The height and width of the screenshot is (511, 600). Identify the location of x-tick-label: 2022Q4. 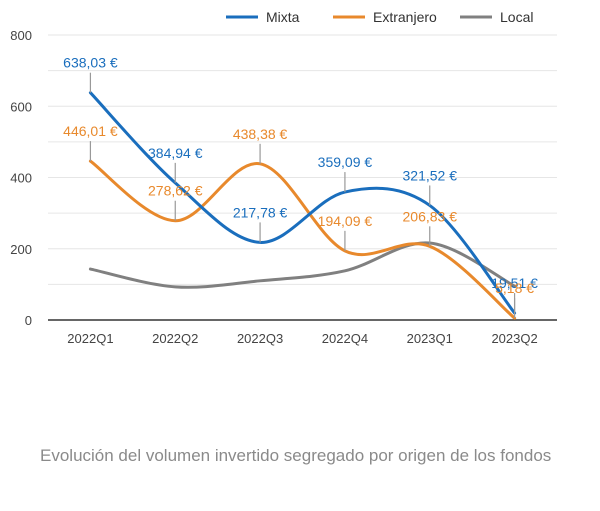
(345, 338).